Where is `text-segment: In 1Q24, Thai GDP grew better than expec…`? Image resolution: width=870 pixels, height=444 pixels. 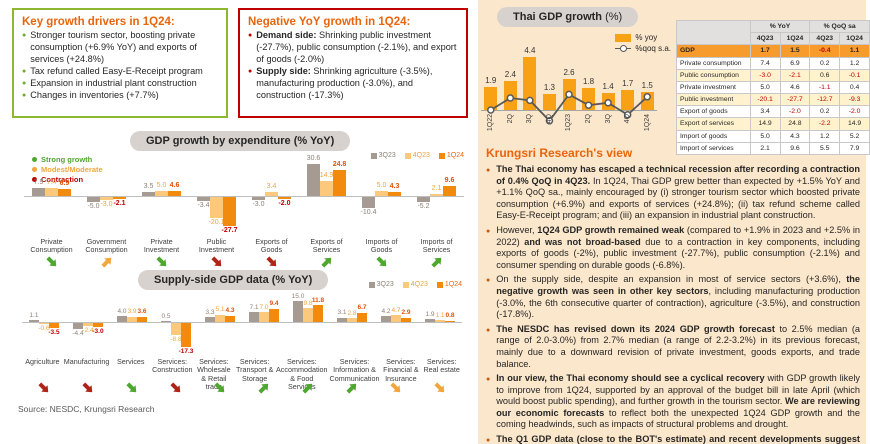
text-segment: In 1Q24, Thai GDP grew better than expec… is located at coordinates (678, 198).